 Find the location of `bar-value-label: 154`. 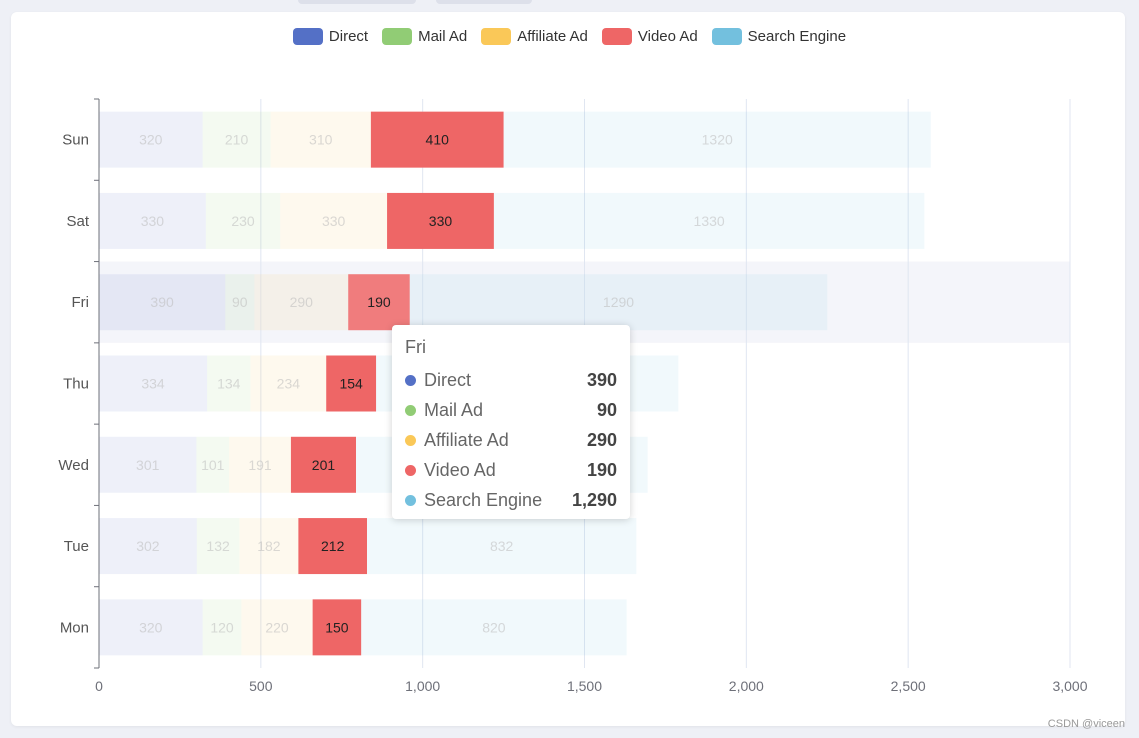

bar-value-label: 154 is located at coordinates (351, 384).